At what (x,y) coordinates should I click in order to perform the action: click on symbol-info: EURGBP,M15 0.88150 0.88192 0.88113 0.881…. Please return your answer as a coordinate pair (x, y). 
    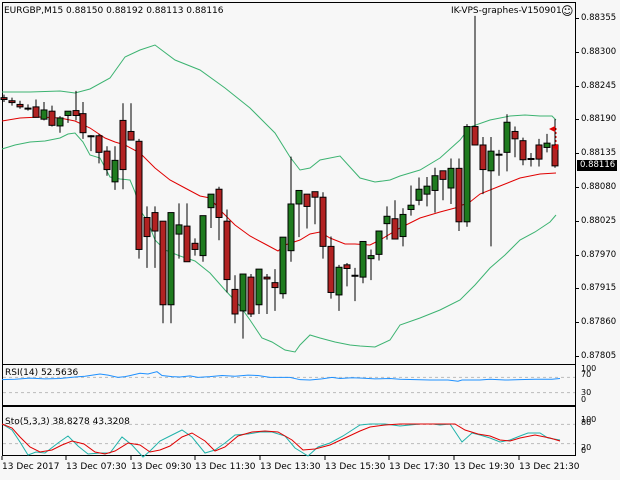
    Looking at the image, I should click on (114, 11).